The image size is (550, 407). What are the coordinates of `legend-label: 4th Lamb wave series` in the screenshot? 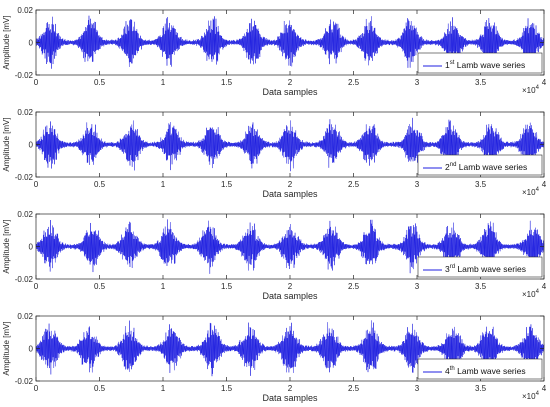 It's located at (485, 371).